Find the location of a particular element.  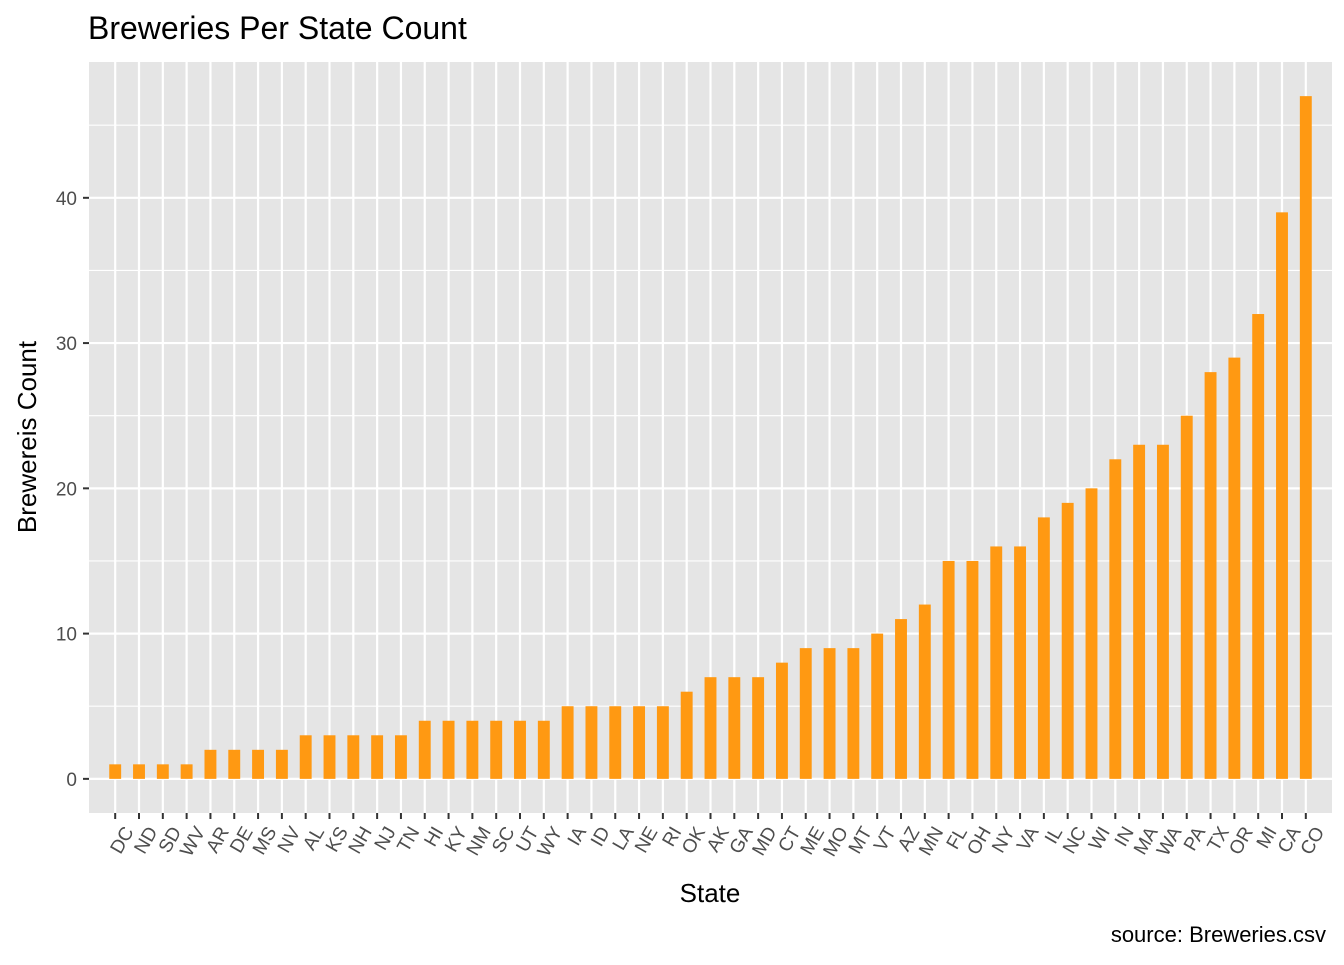

bar-nv is located at coordinates (281, 764).